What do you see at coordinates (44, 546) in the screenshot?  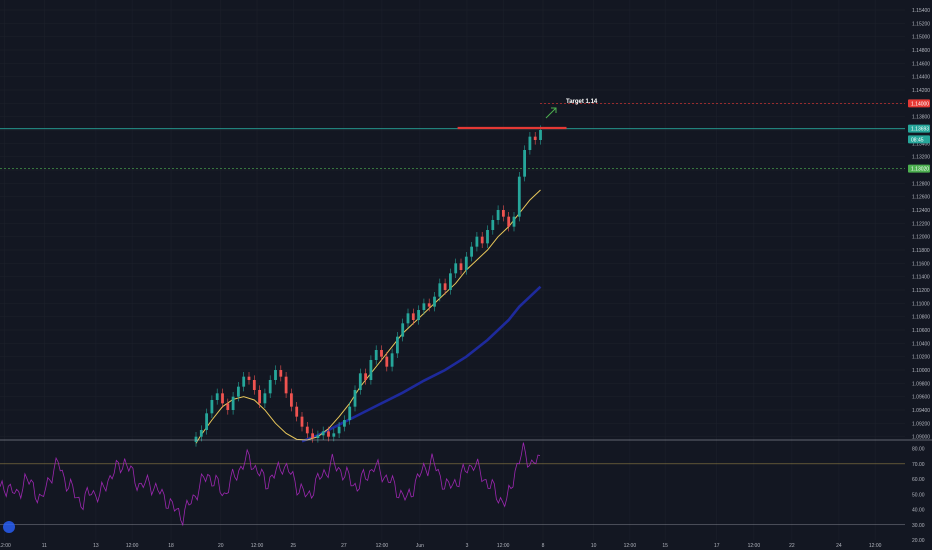 I see `time-tick-label: 11` at bounding box center [44, 546].